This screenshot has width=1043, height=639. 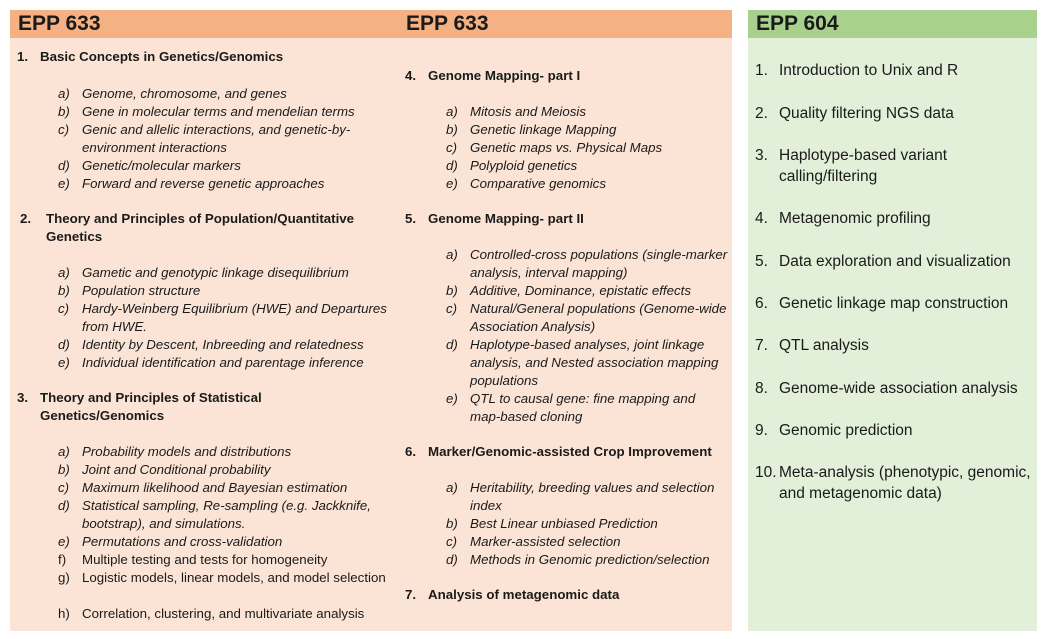 What do you see at coordinates (898, 388) in the screenshot?
I see `item-text: Genome-wide association analysis` at bounding box center [898, 388].